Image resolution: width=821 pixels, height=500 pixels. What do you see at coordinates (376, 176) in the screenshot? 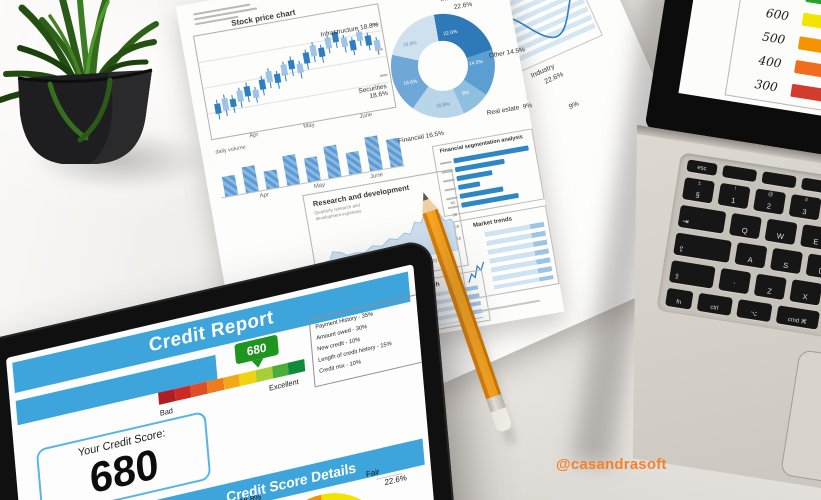
I see `volume-x-june: June` at bounding box center [376, 176].